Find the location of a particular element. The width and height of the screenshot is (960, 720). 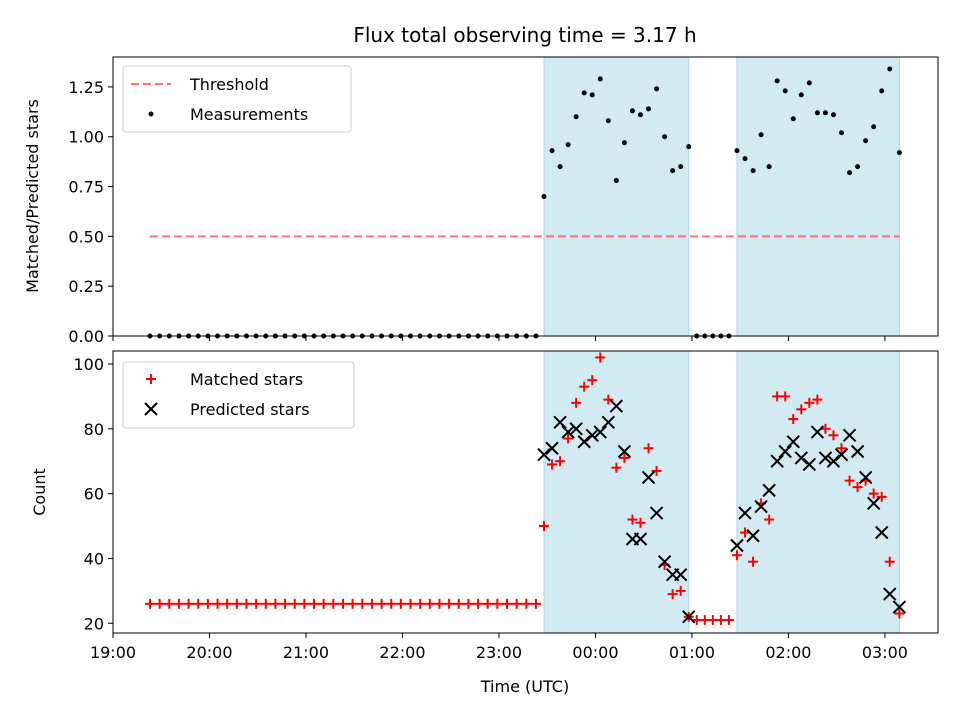

bottom-legend: Matched stars Predicted stars is located at coordinates (238, 395).